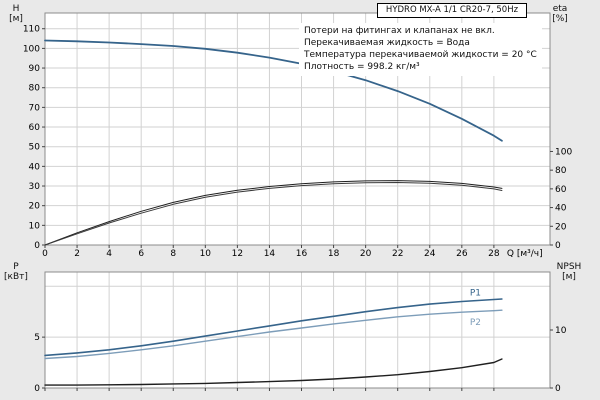  What do you see at coordinates (397, 254) in the screenshot?
I see `svg-text: 22` at bounding box center [397, 254].